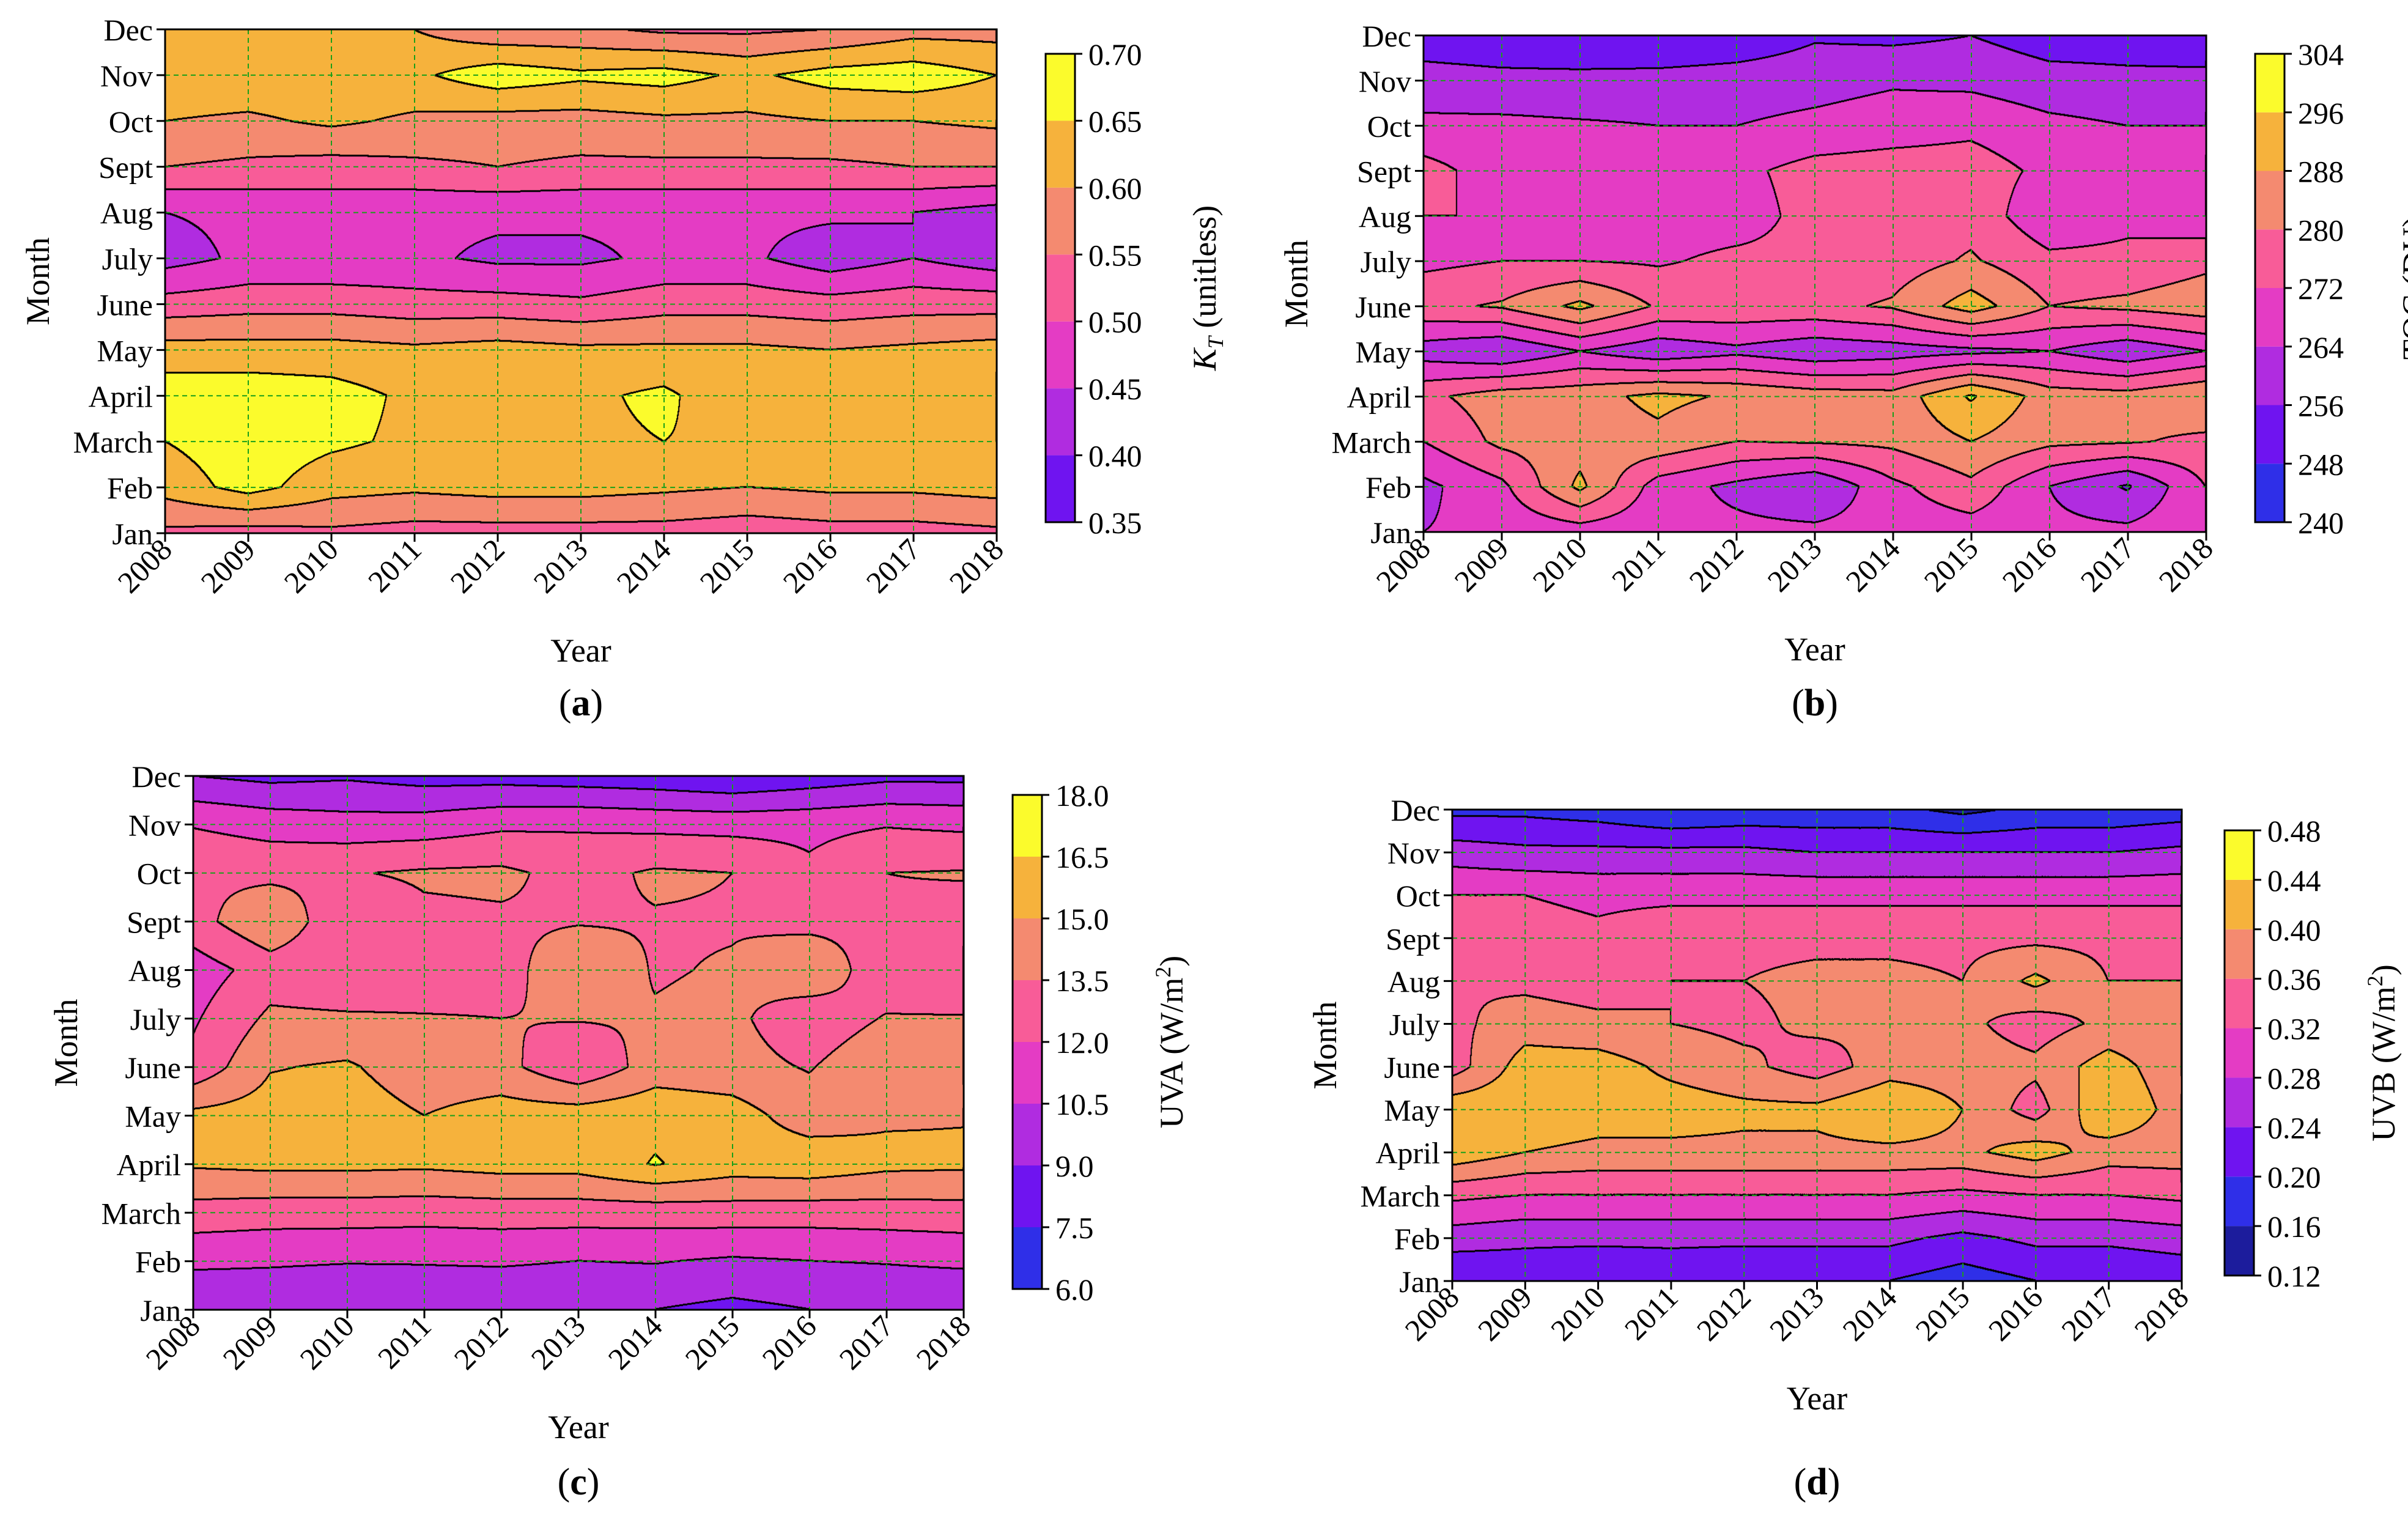  I want to click on colorbar-tick-label: 10.5, so click(1082, 1104).